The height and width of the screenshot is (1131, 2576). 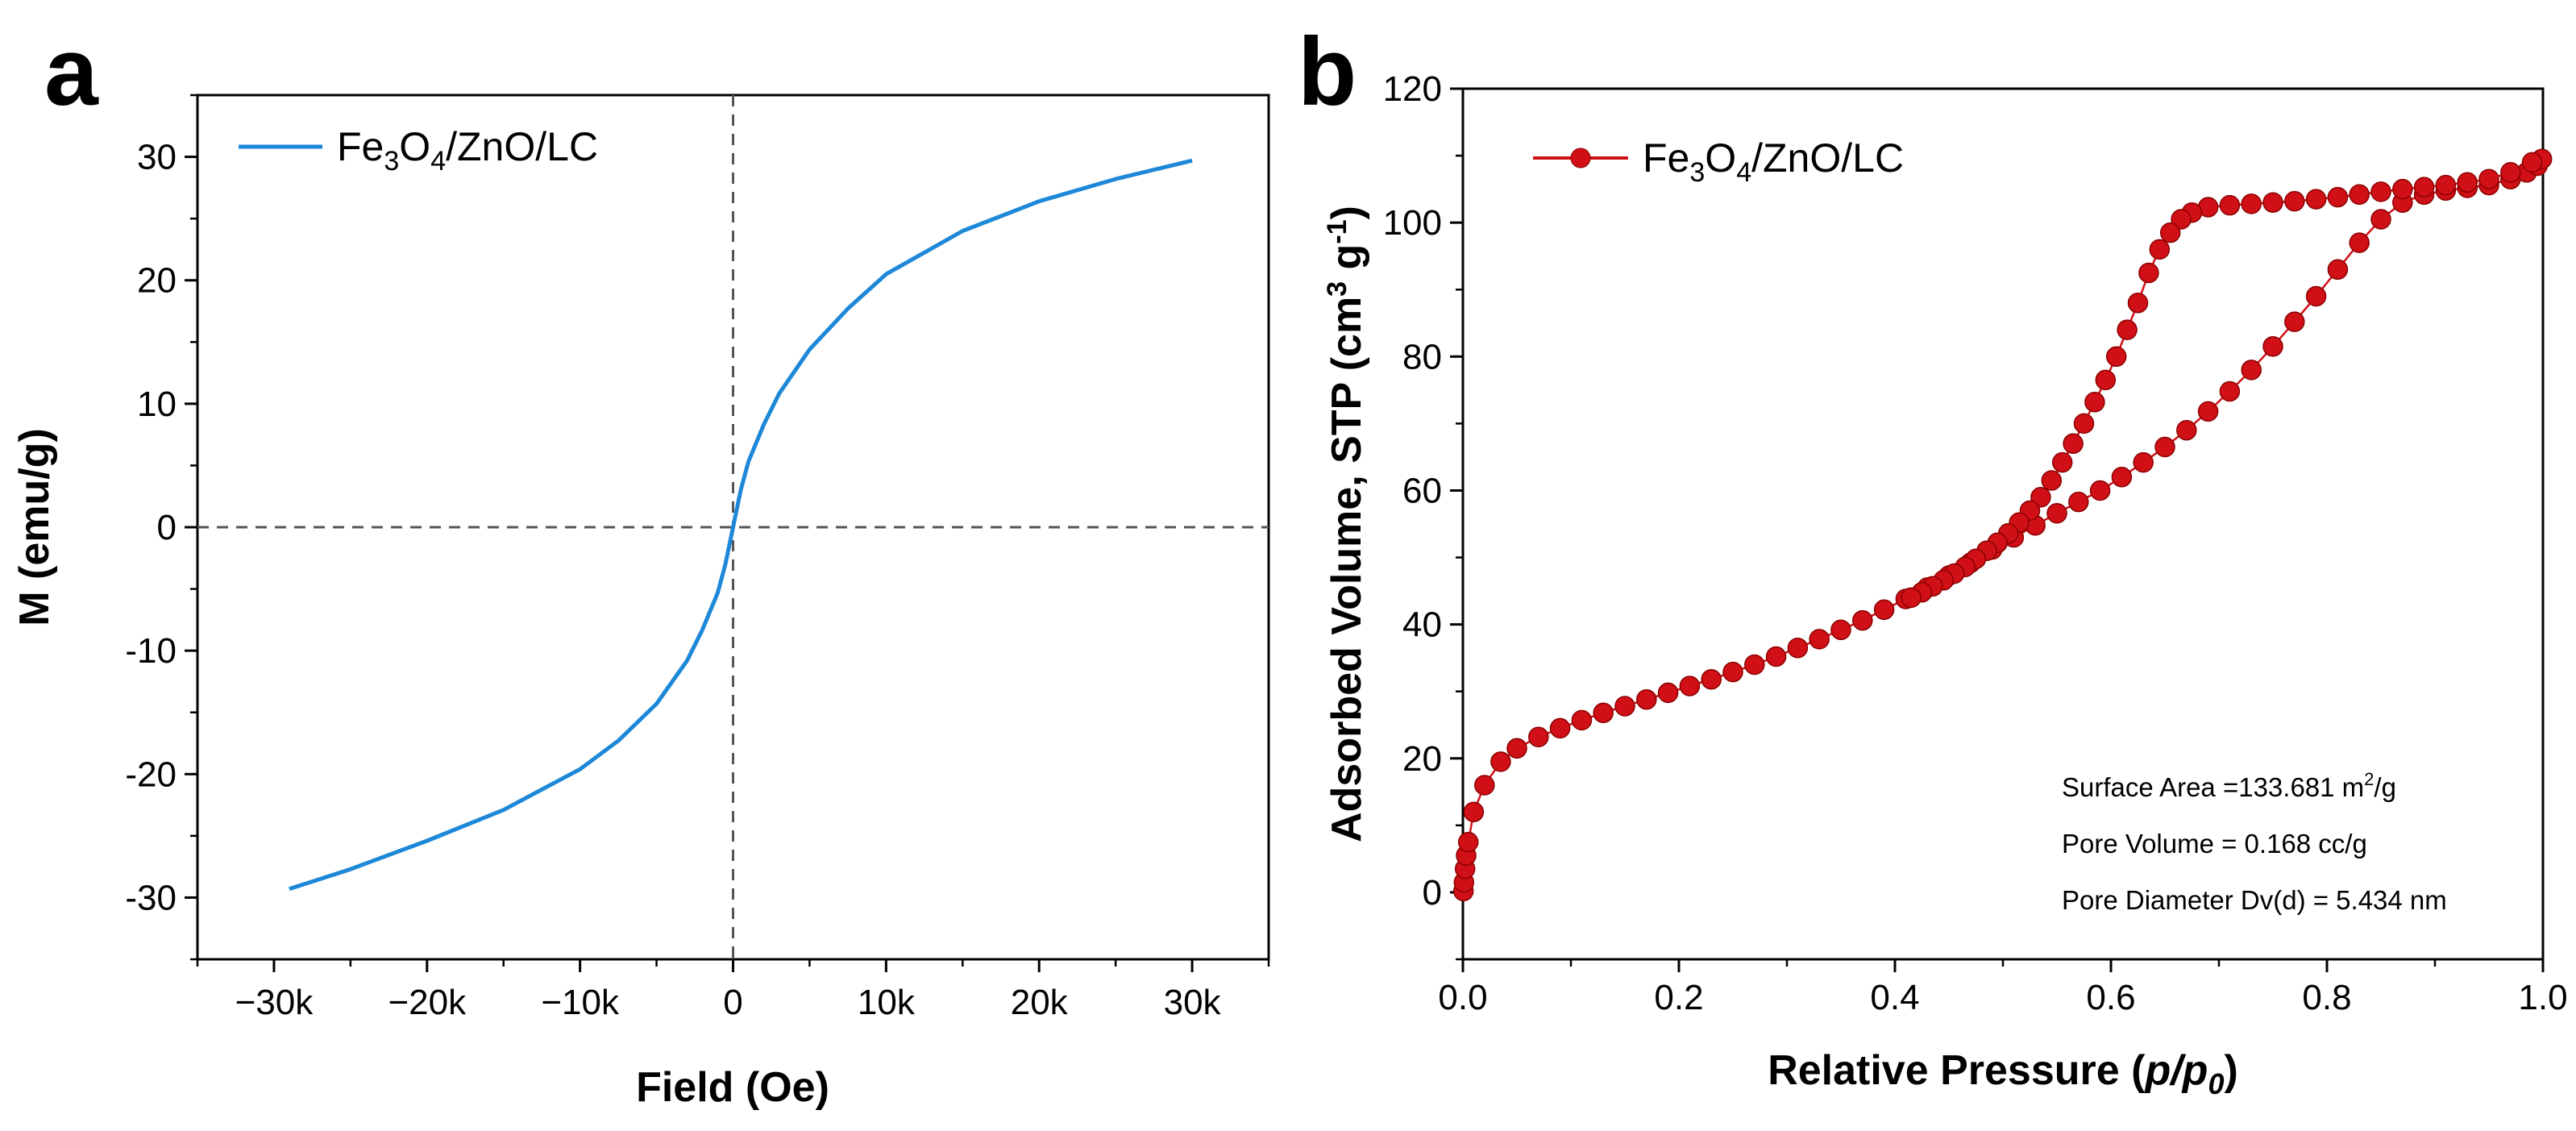 What do you see at coordinates (1412, 89) in the screenshot?
I see `panel-b-y-tick-label: 120` at bounding box center [1412, 89].